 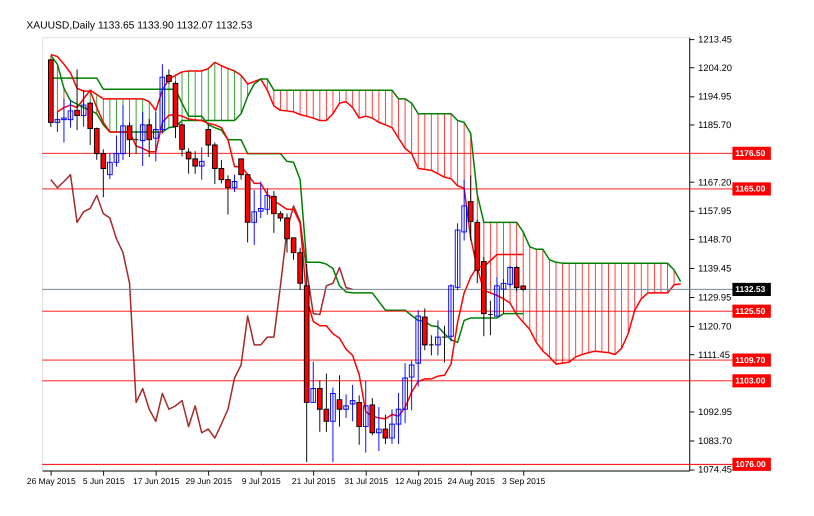 What do you see at coordinates (715, 268) in the screenshot?
I see `y-tick-label: 1139.45` at bounding box center [715, 268].